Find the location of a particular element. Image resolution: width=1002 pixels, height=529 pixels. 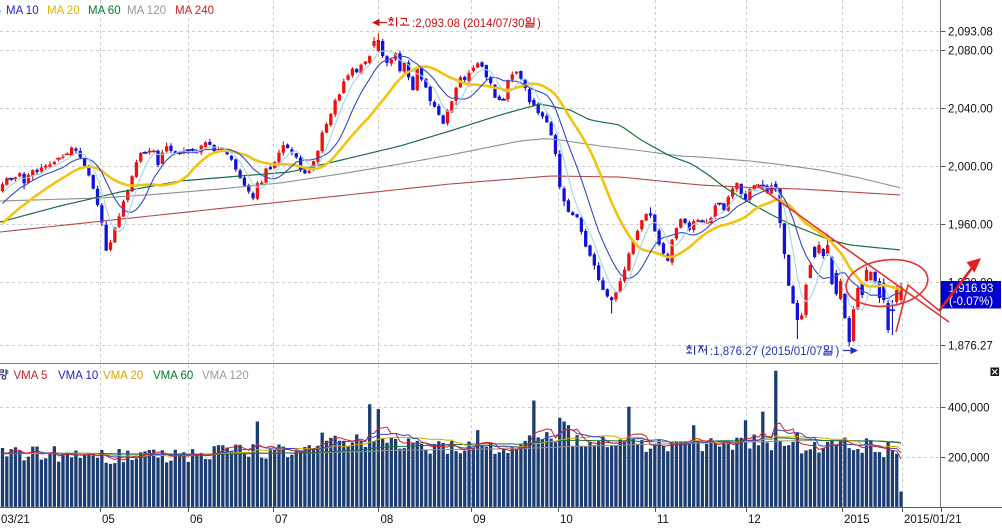

svg-text: MA 60 is located at coordinates (104, 11).